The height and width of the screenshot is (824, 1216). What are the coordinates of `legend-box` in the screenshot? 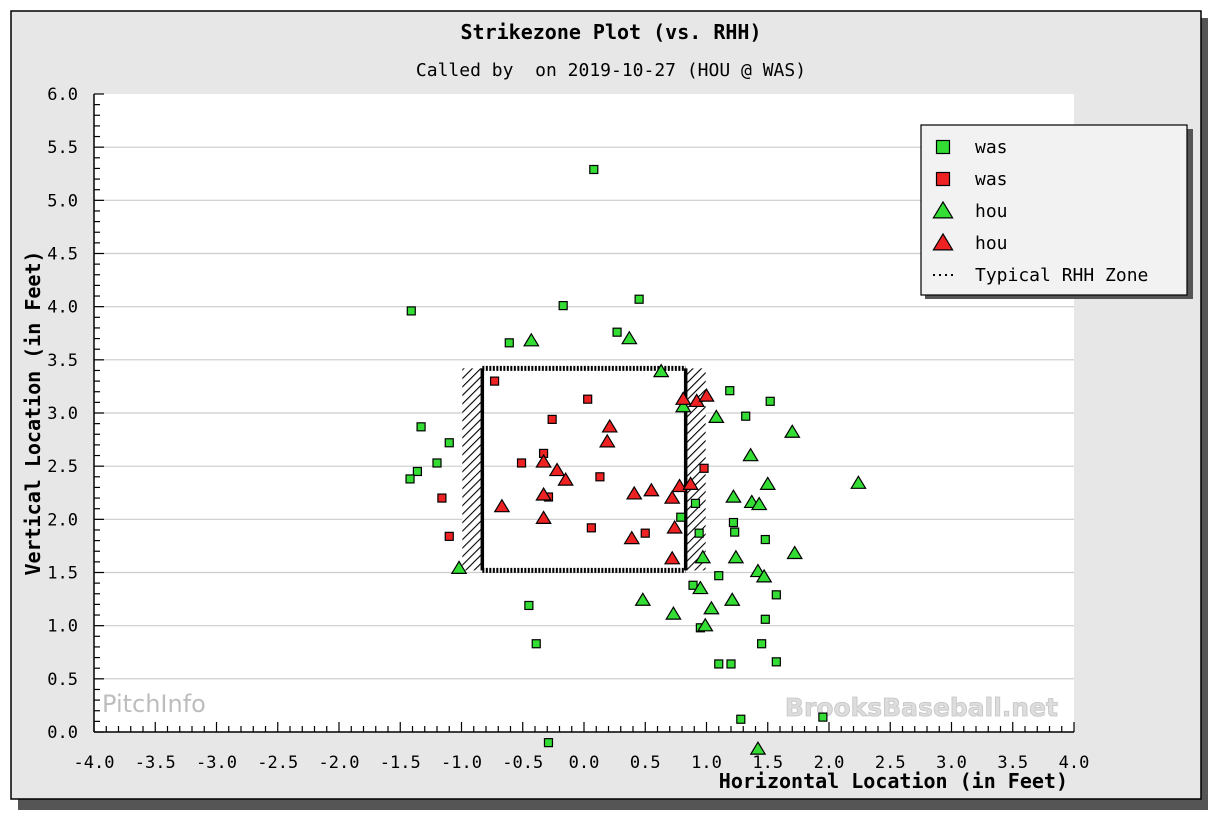 It's located at (1054, 210).